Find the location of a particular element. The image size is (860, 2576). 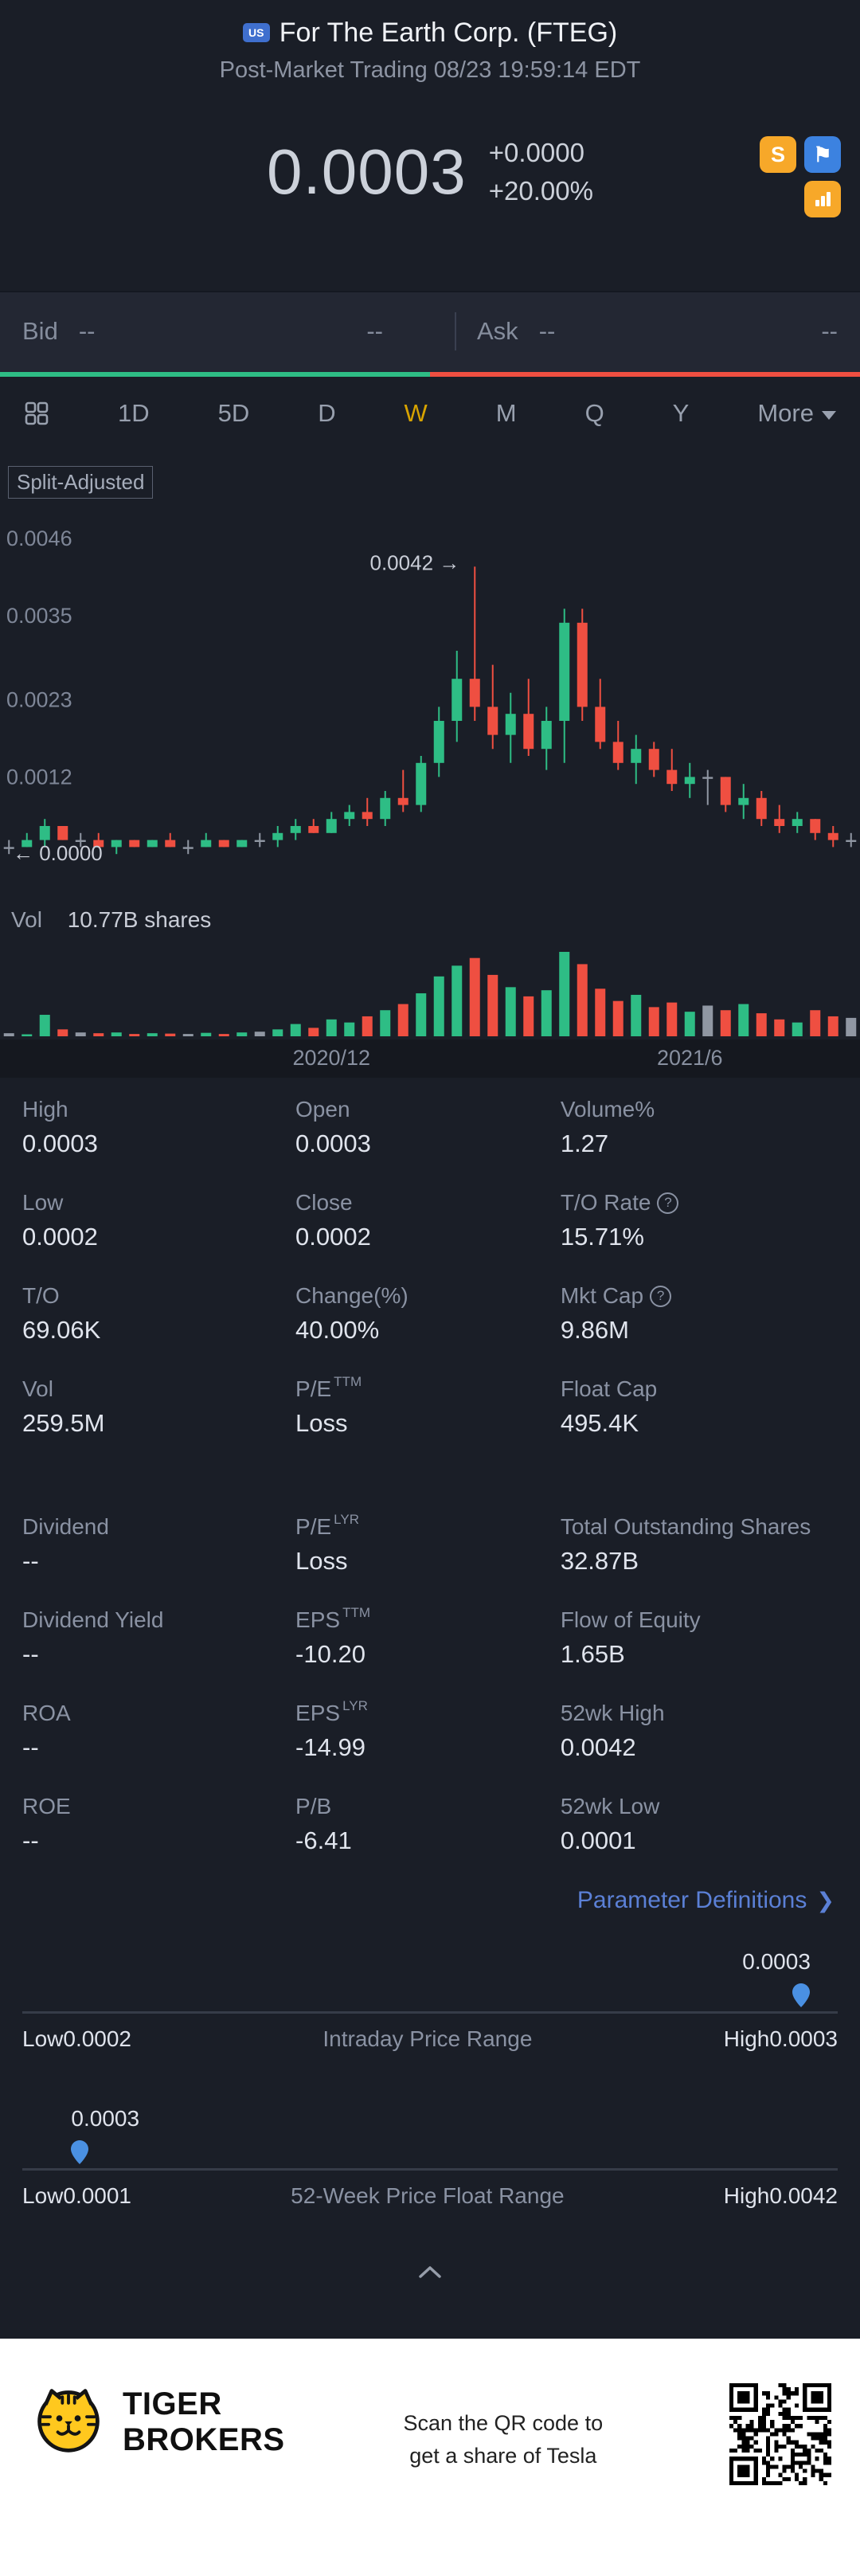

more-label: More is located at coordinates (785, 413).